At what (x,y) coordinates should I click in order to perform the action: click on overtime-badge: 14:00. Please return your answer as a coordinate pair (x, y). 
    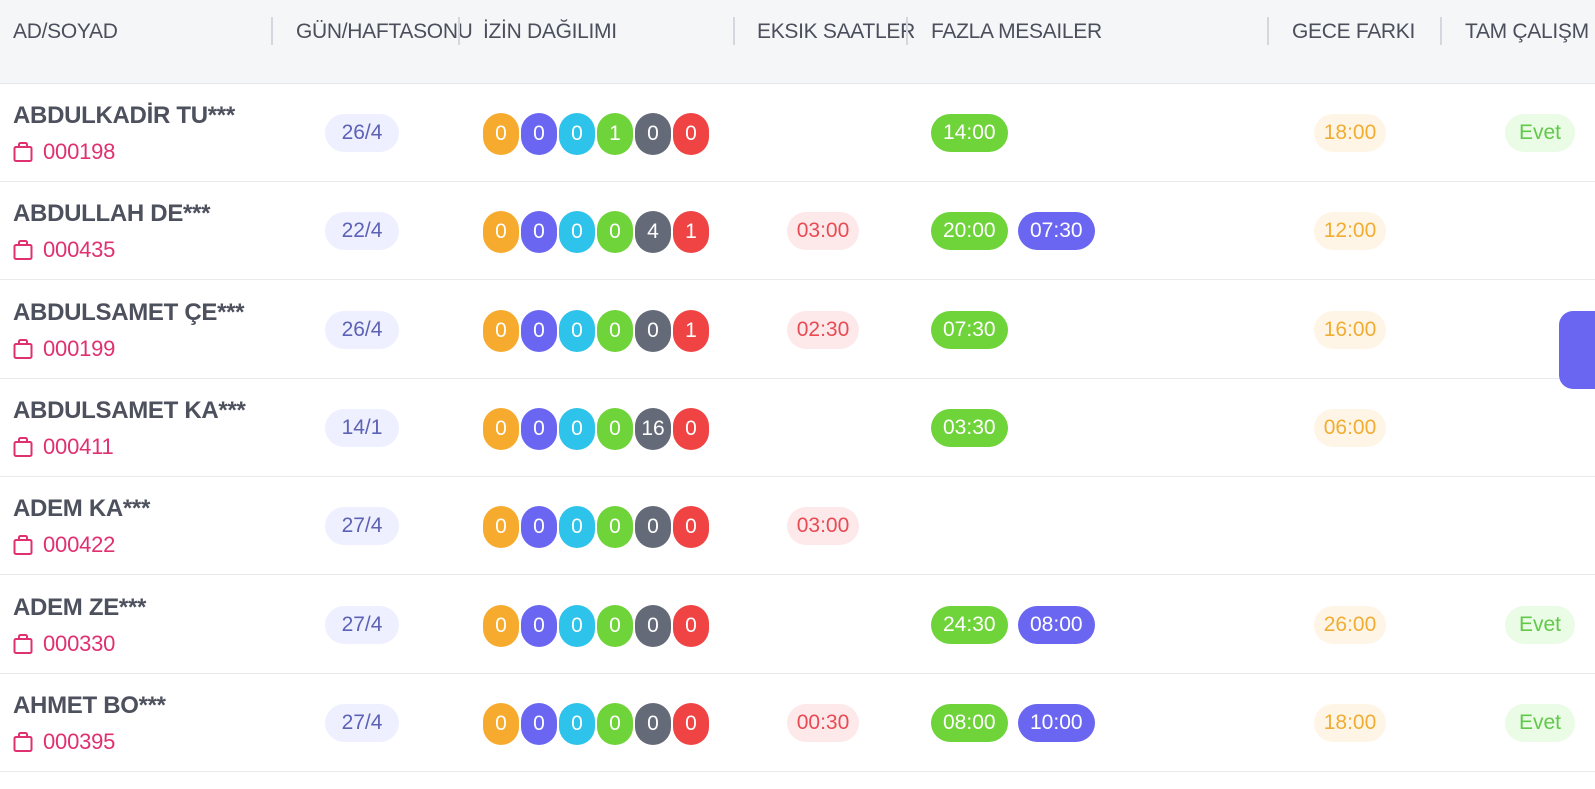
    Looking at the image, I should click on (969, 133).